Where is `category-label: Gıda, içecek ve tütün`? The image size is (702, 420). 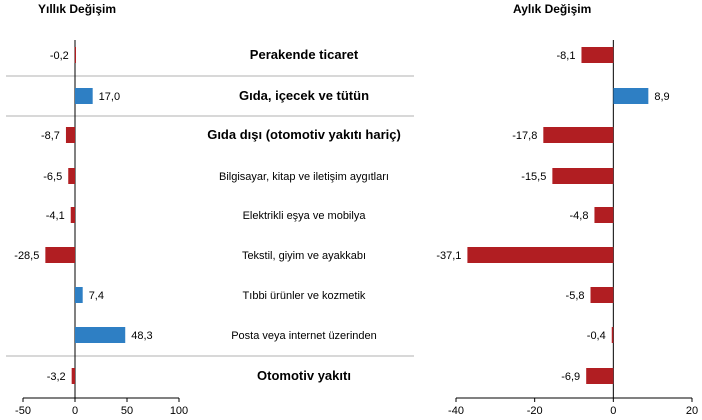
category-label: Gıda, içecek ve tütün is located at coordinates (304, 95).